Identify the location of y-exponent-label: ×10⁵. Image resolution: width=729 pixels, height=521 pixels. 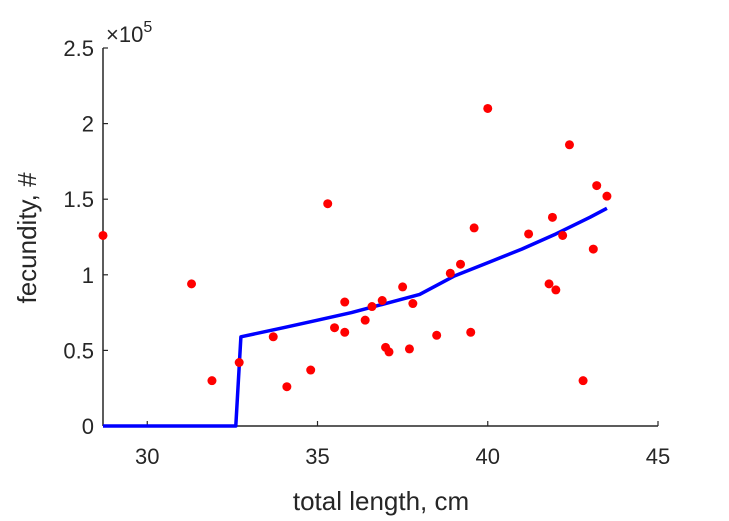
(129, 33).